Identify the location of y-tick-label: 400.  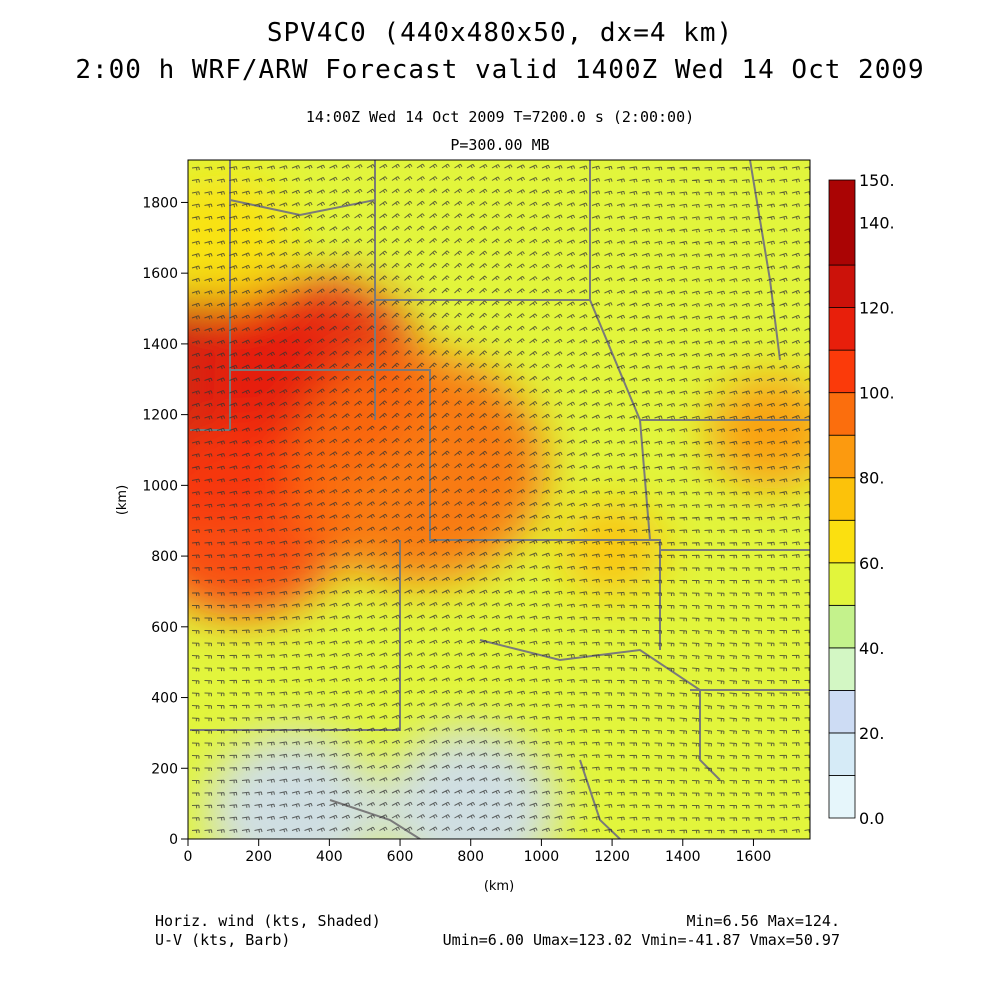
(164, 699).